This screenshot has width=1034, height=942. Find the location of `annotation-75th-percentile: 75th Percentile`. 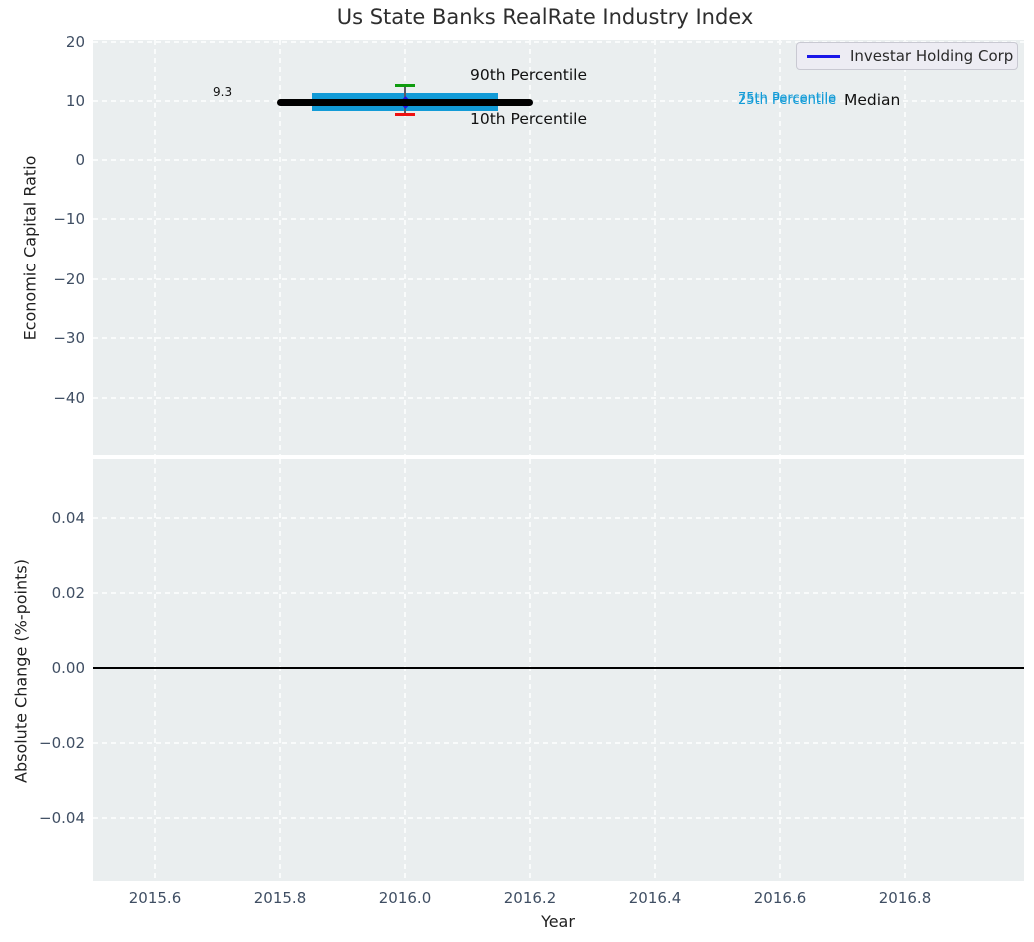

annotation-75th-percentile: 75th Percentile is located at coordinates (787, 98).